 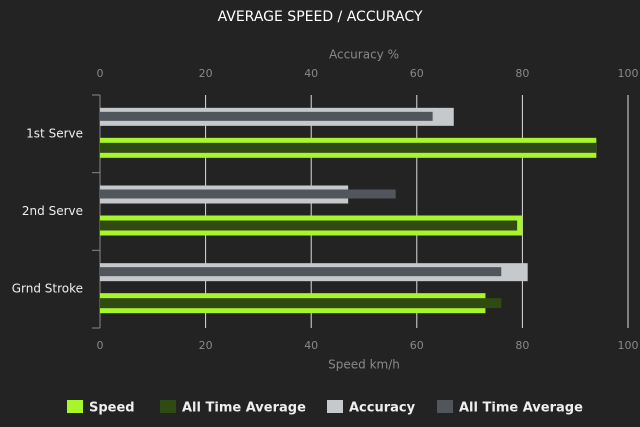 I want to click on y-tick-label: Grnd Stroke, so click(x=47, y=289).